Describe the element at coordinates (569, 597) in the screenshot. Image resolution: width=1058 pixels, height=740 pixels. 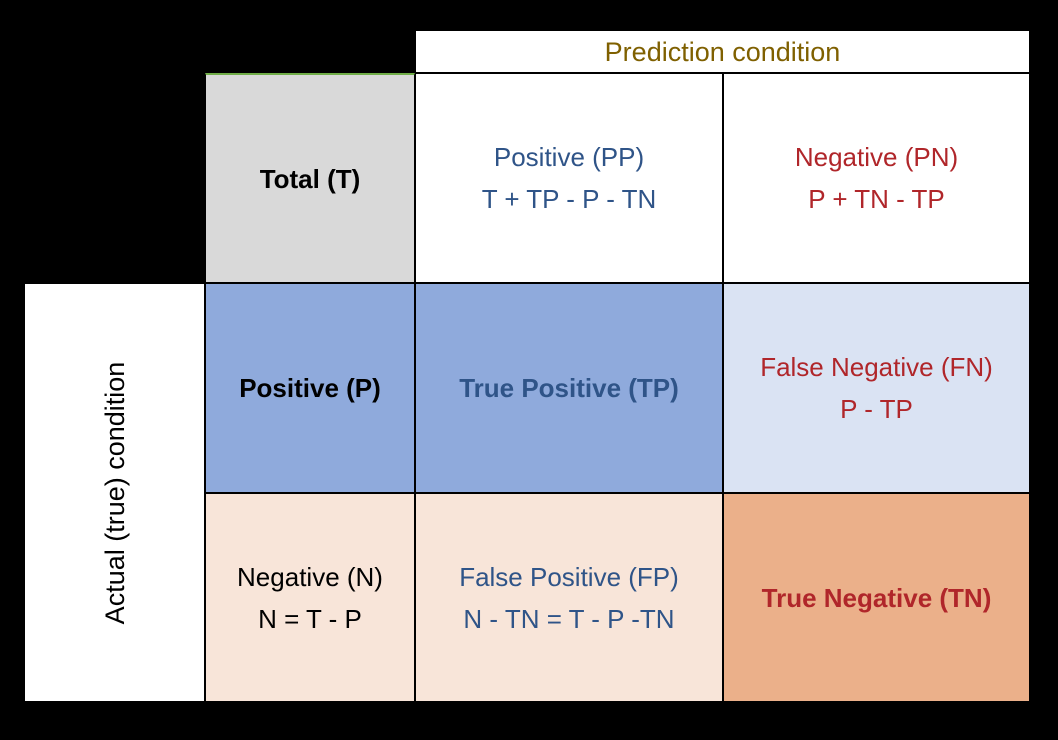
I see `false-positive-cell: False Positive (FP) N - TN = T - P -TN` at that location.